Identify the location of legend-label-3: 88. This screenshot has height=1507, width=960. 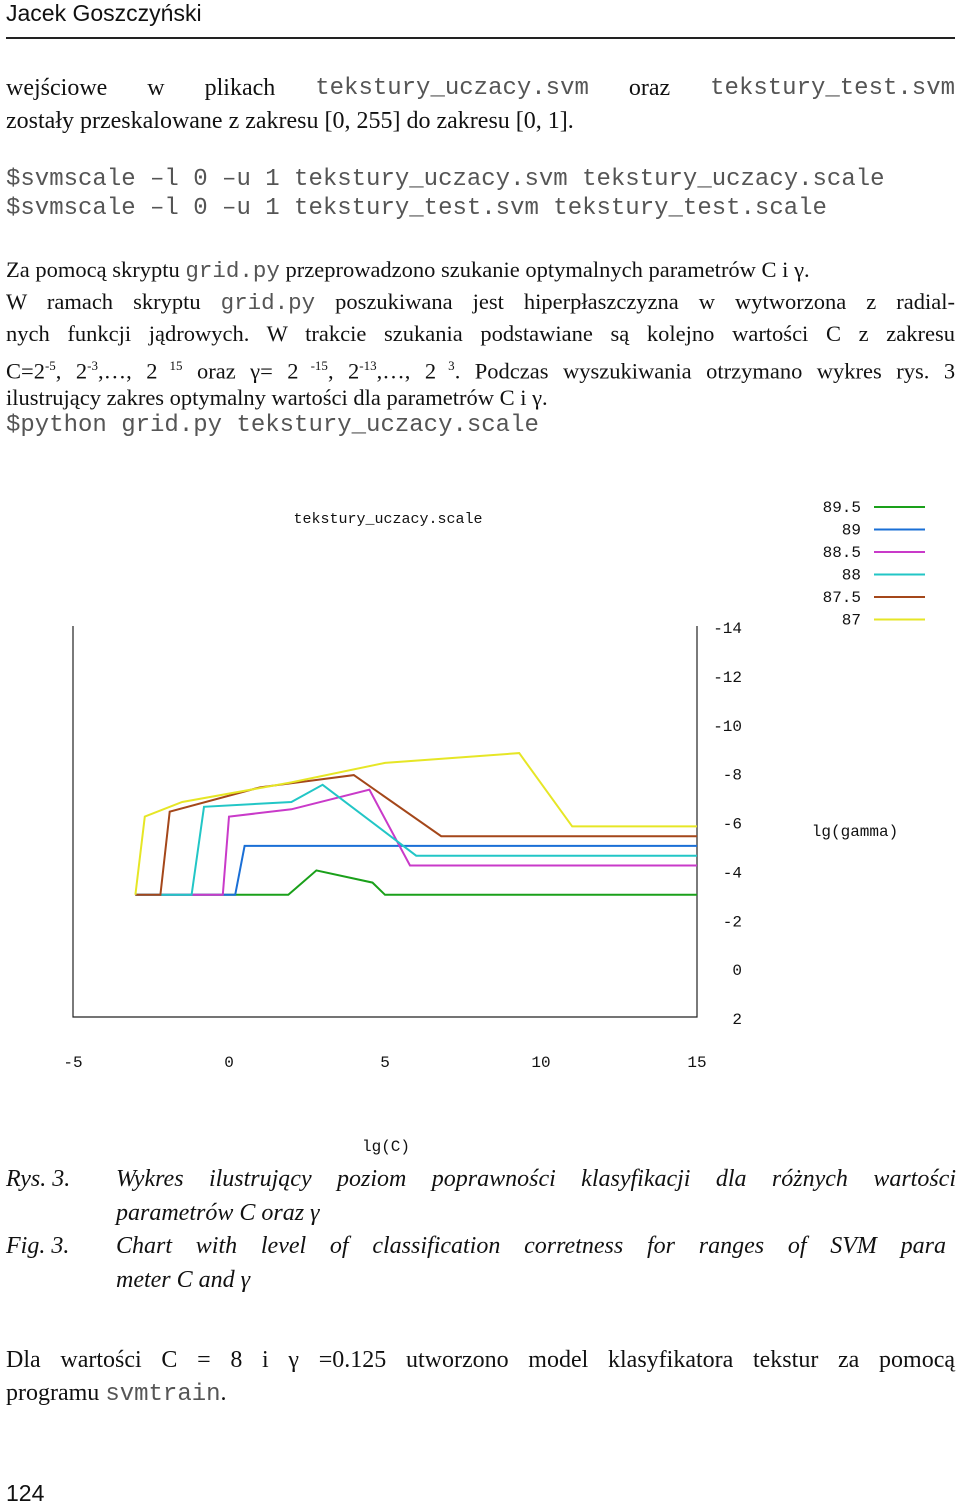
(851, 576).